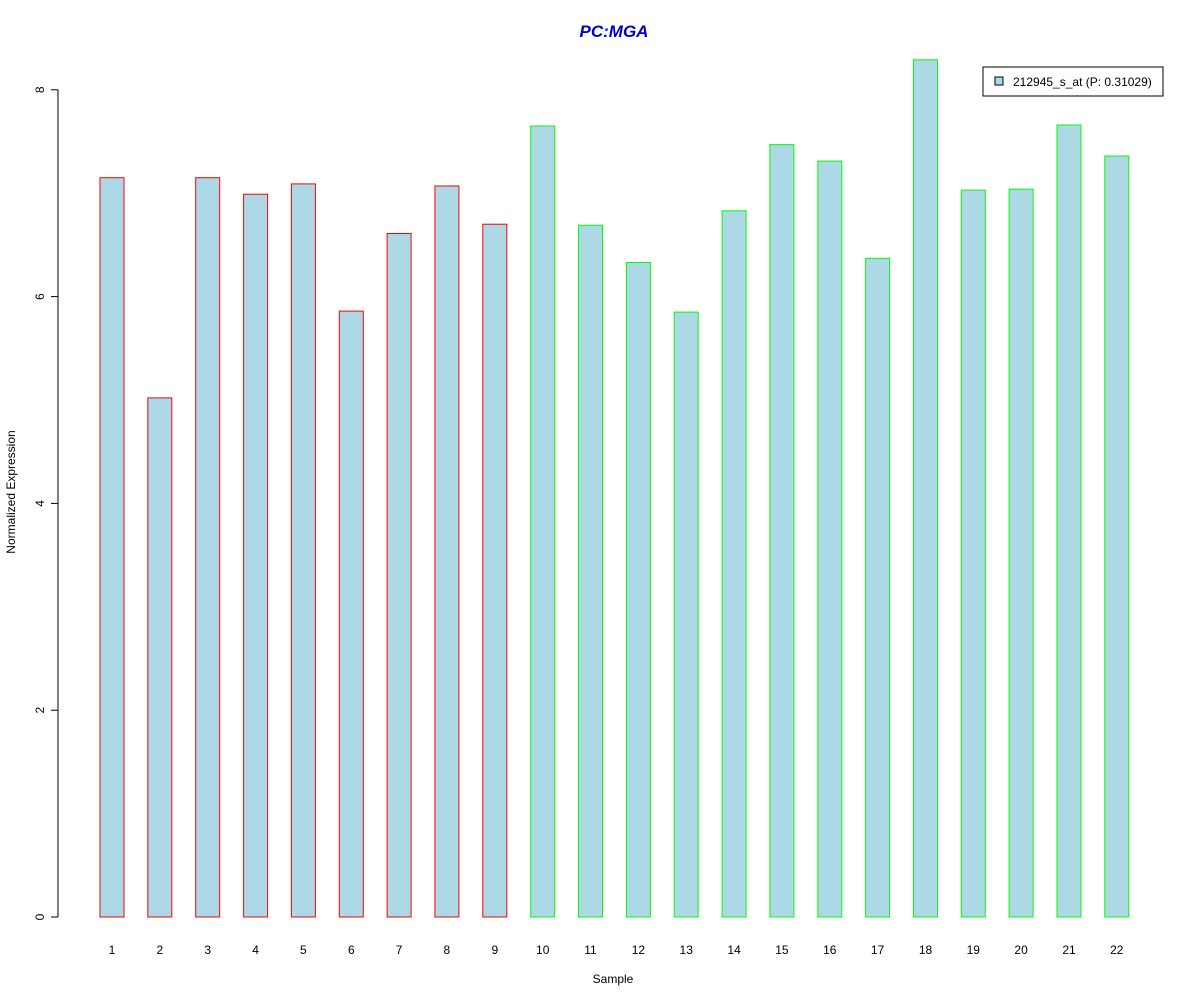  Describe the element at coordinates (40, 89) in the screenshot. I see `y-tick-label: 8` at that location.